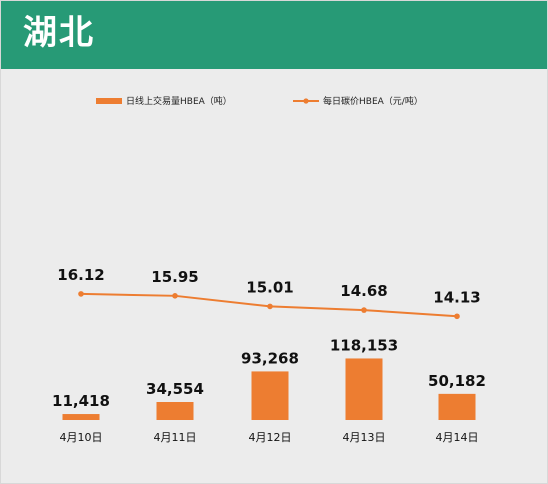  What do you see at coordinates (363, 291) in the screenshot?
I see `line-value-label: 14.68` at bounding box center [363, 291].